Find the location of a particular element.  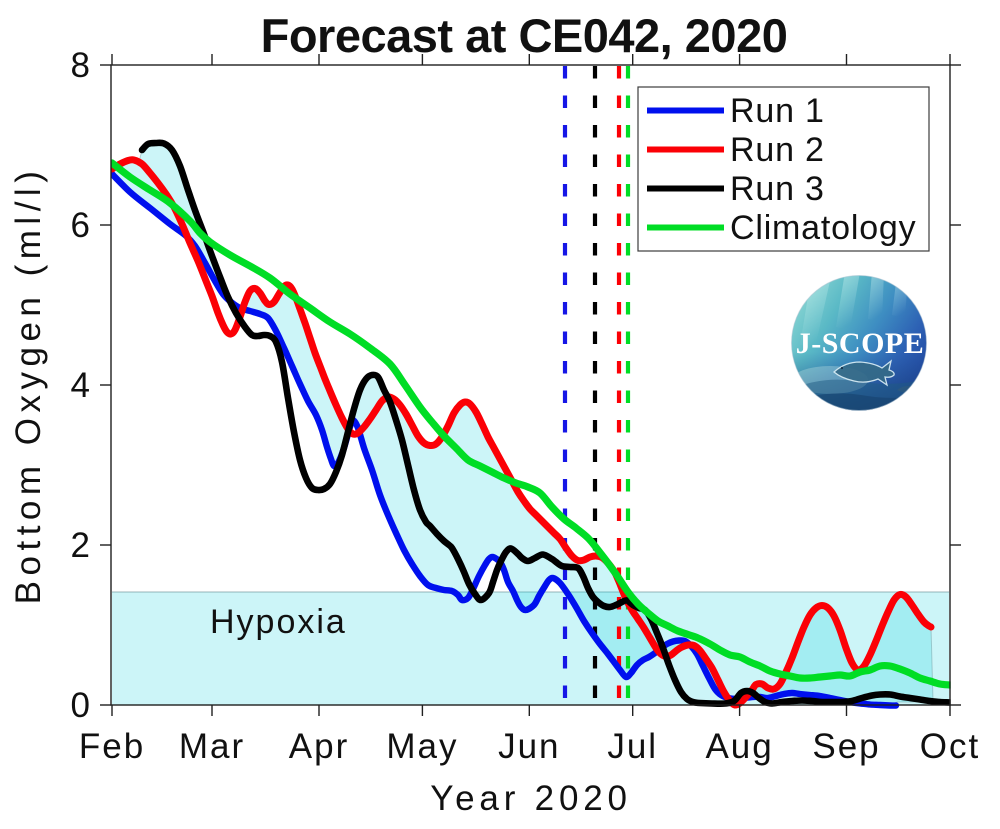

svg-text: 0 is located at coordinates (81, 705).